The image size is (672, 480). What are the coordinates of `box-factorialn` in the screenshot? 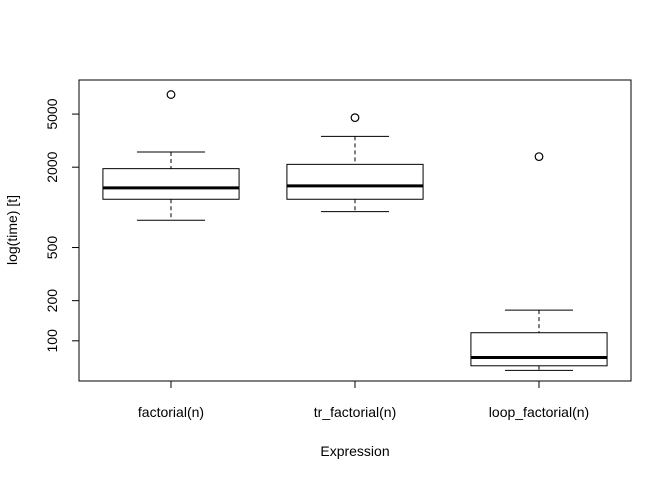 It's located at (171, 155).